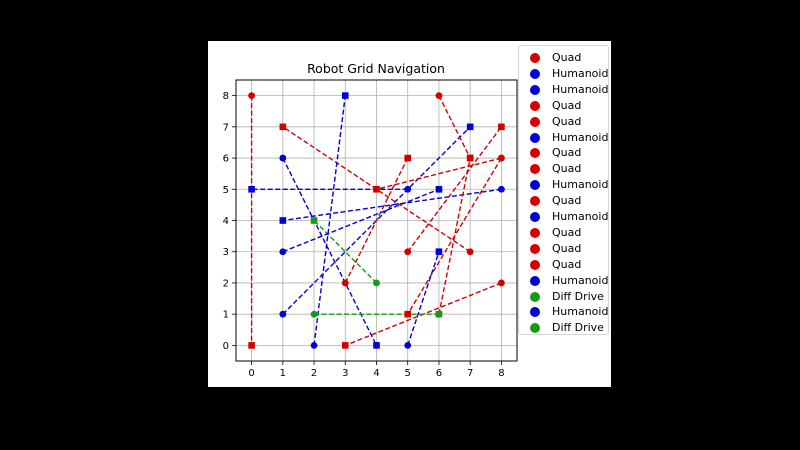  What do you see at coordinates (226, 190) in the screenshot?
I see `y-tick-label: 5` at bounding box center [226, 190].